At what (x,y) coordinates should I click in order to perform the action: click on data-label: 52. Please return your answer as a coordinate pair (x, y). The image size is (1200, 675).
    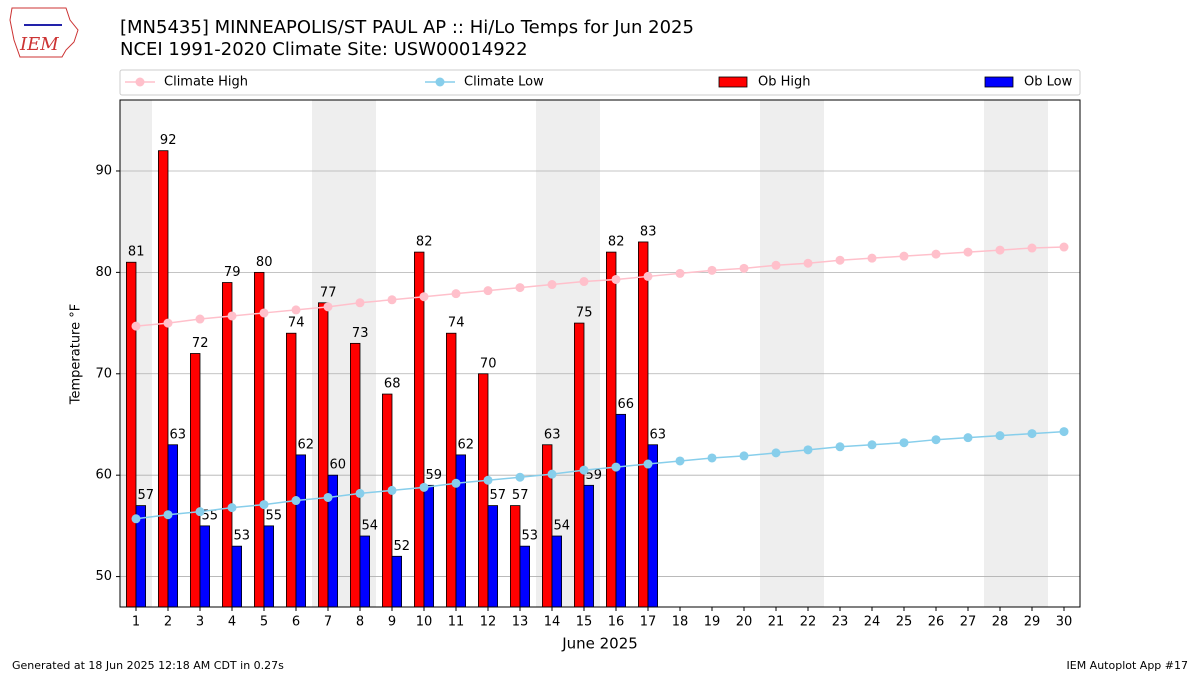
    Looking at the image, I should click on (402, 546).